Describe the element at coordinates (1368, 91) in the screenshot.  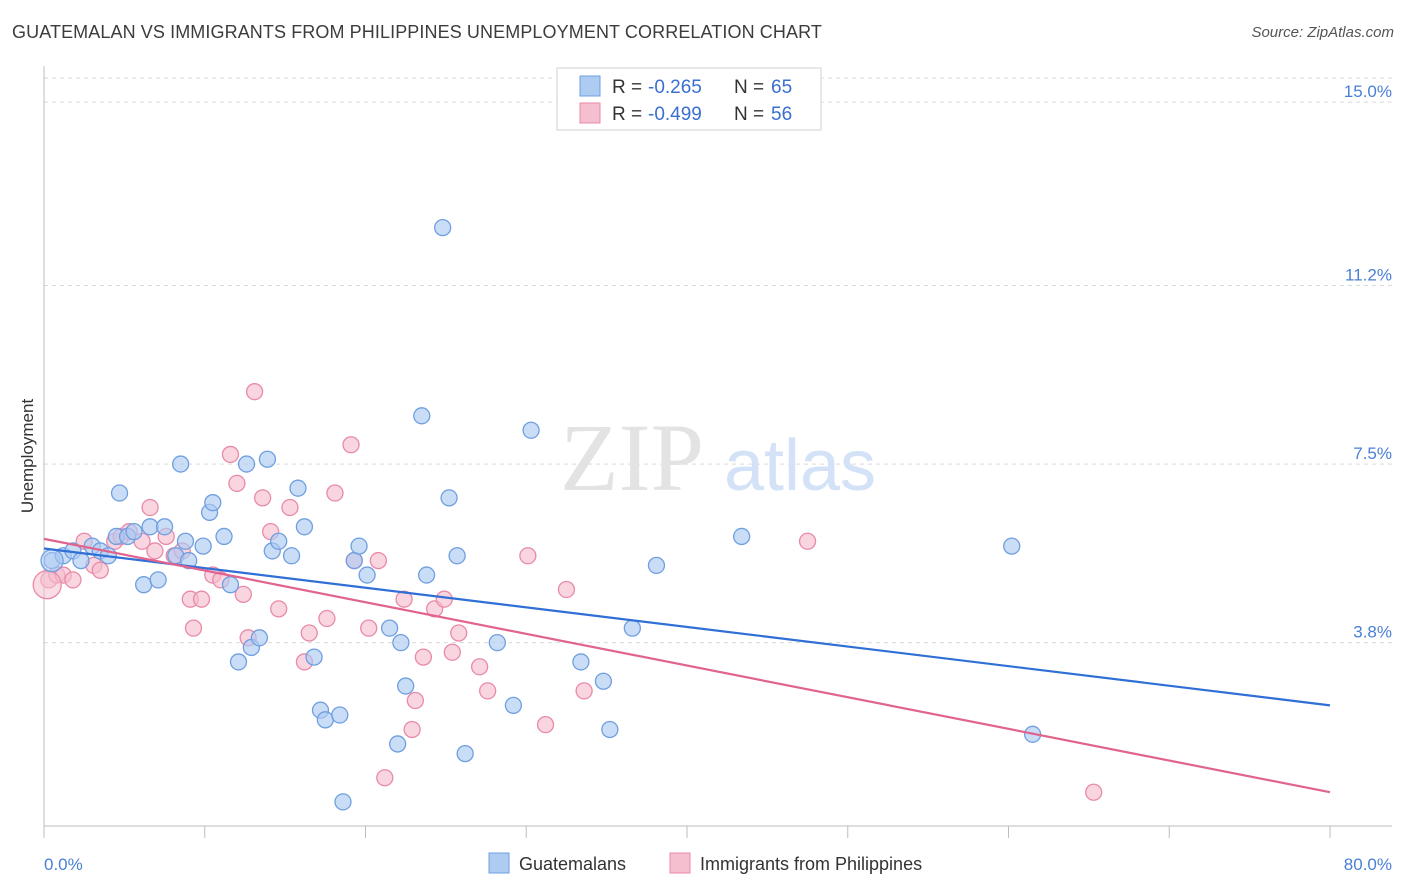
I see `y-tick-label: 15.0%` at that location.